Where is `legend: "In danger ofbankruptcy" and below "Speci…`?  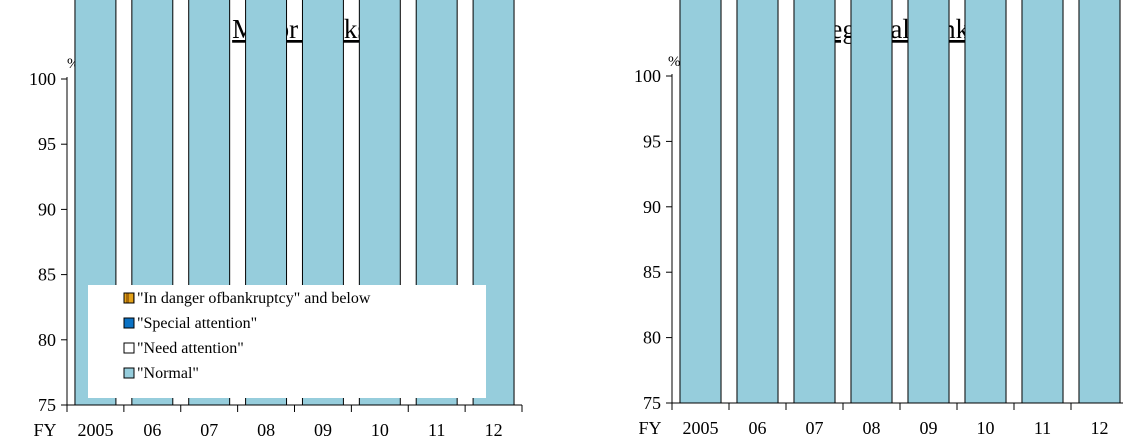 legend: "In danger ofbankruptcy" and below "Speci… is located at coordinates (287, 341).